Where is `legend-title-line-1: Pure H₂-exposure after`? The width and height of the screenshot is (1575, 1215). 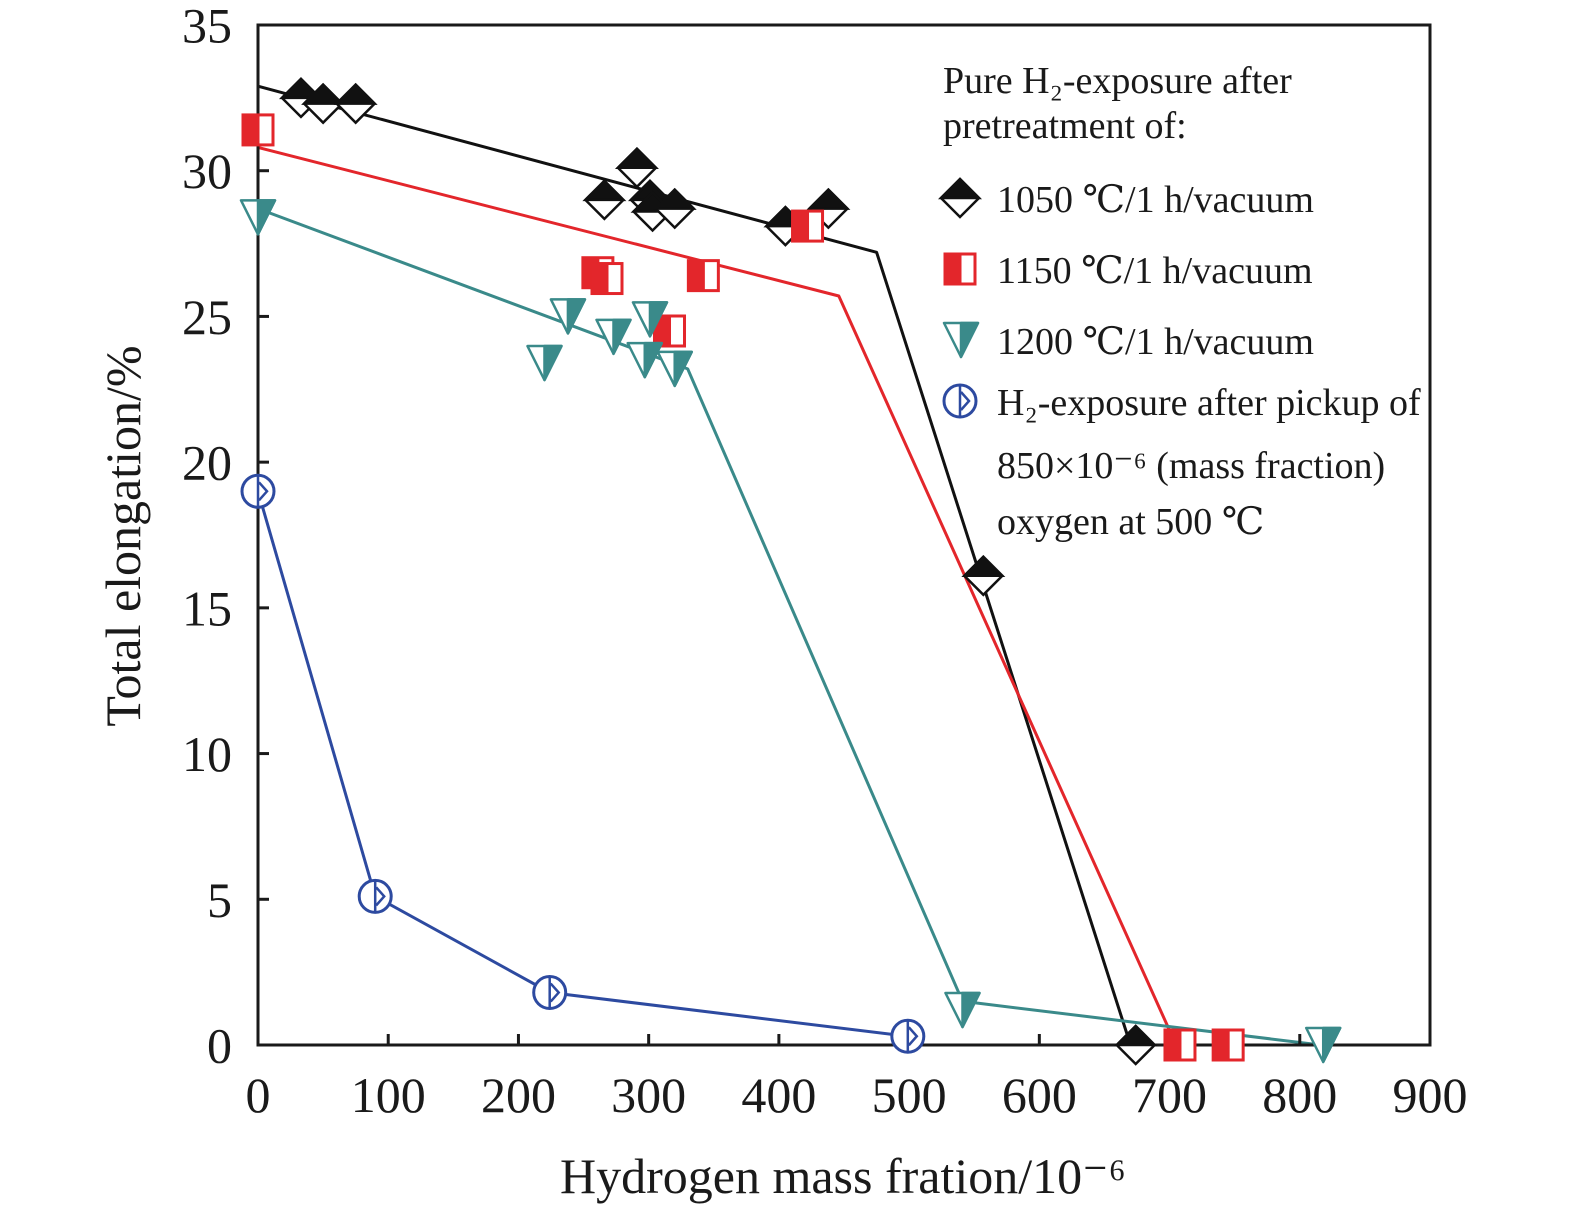 legend-title-line-1: Pure H₂-exposure after is located at coordinates (1117, 81).